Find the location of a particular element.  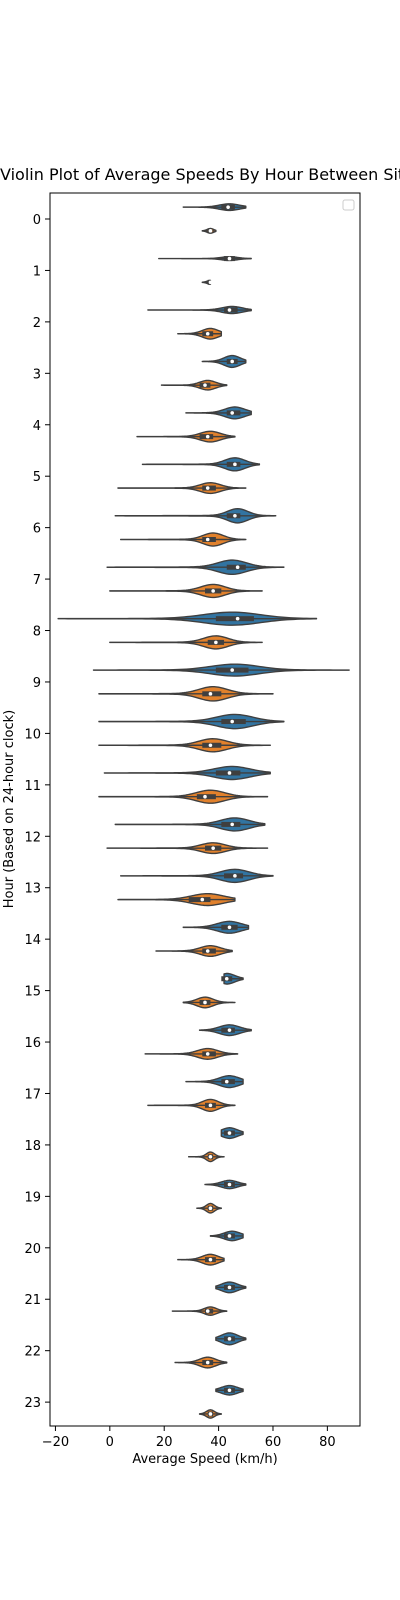

x-axis-label: Average Speed (km/h) is located at coordinates (204, 1459).